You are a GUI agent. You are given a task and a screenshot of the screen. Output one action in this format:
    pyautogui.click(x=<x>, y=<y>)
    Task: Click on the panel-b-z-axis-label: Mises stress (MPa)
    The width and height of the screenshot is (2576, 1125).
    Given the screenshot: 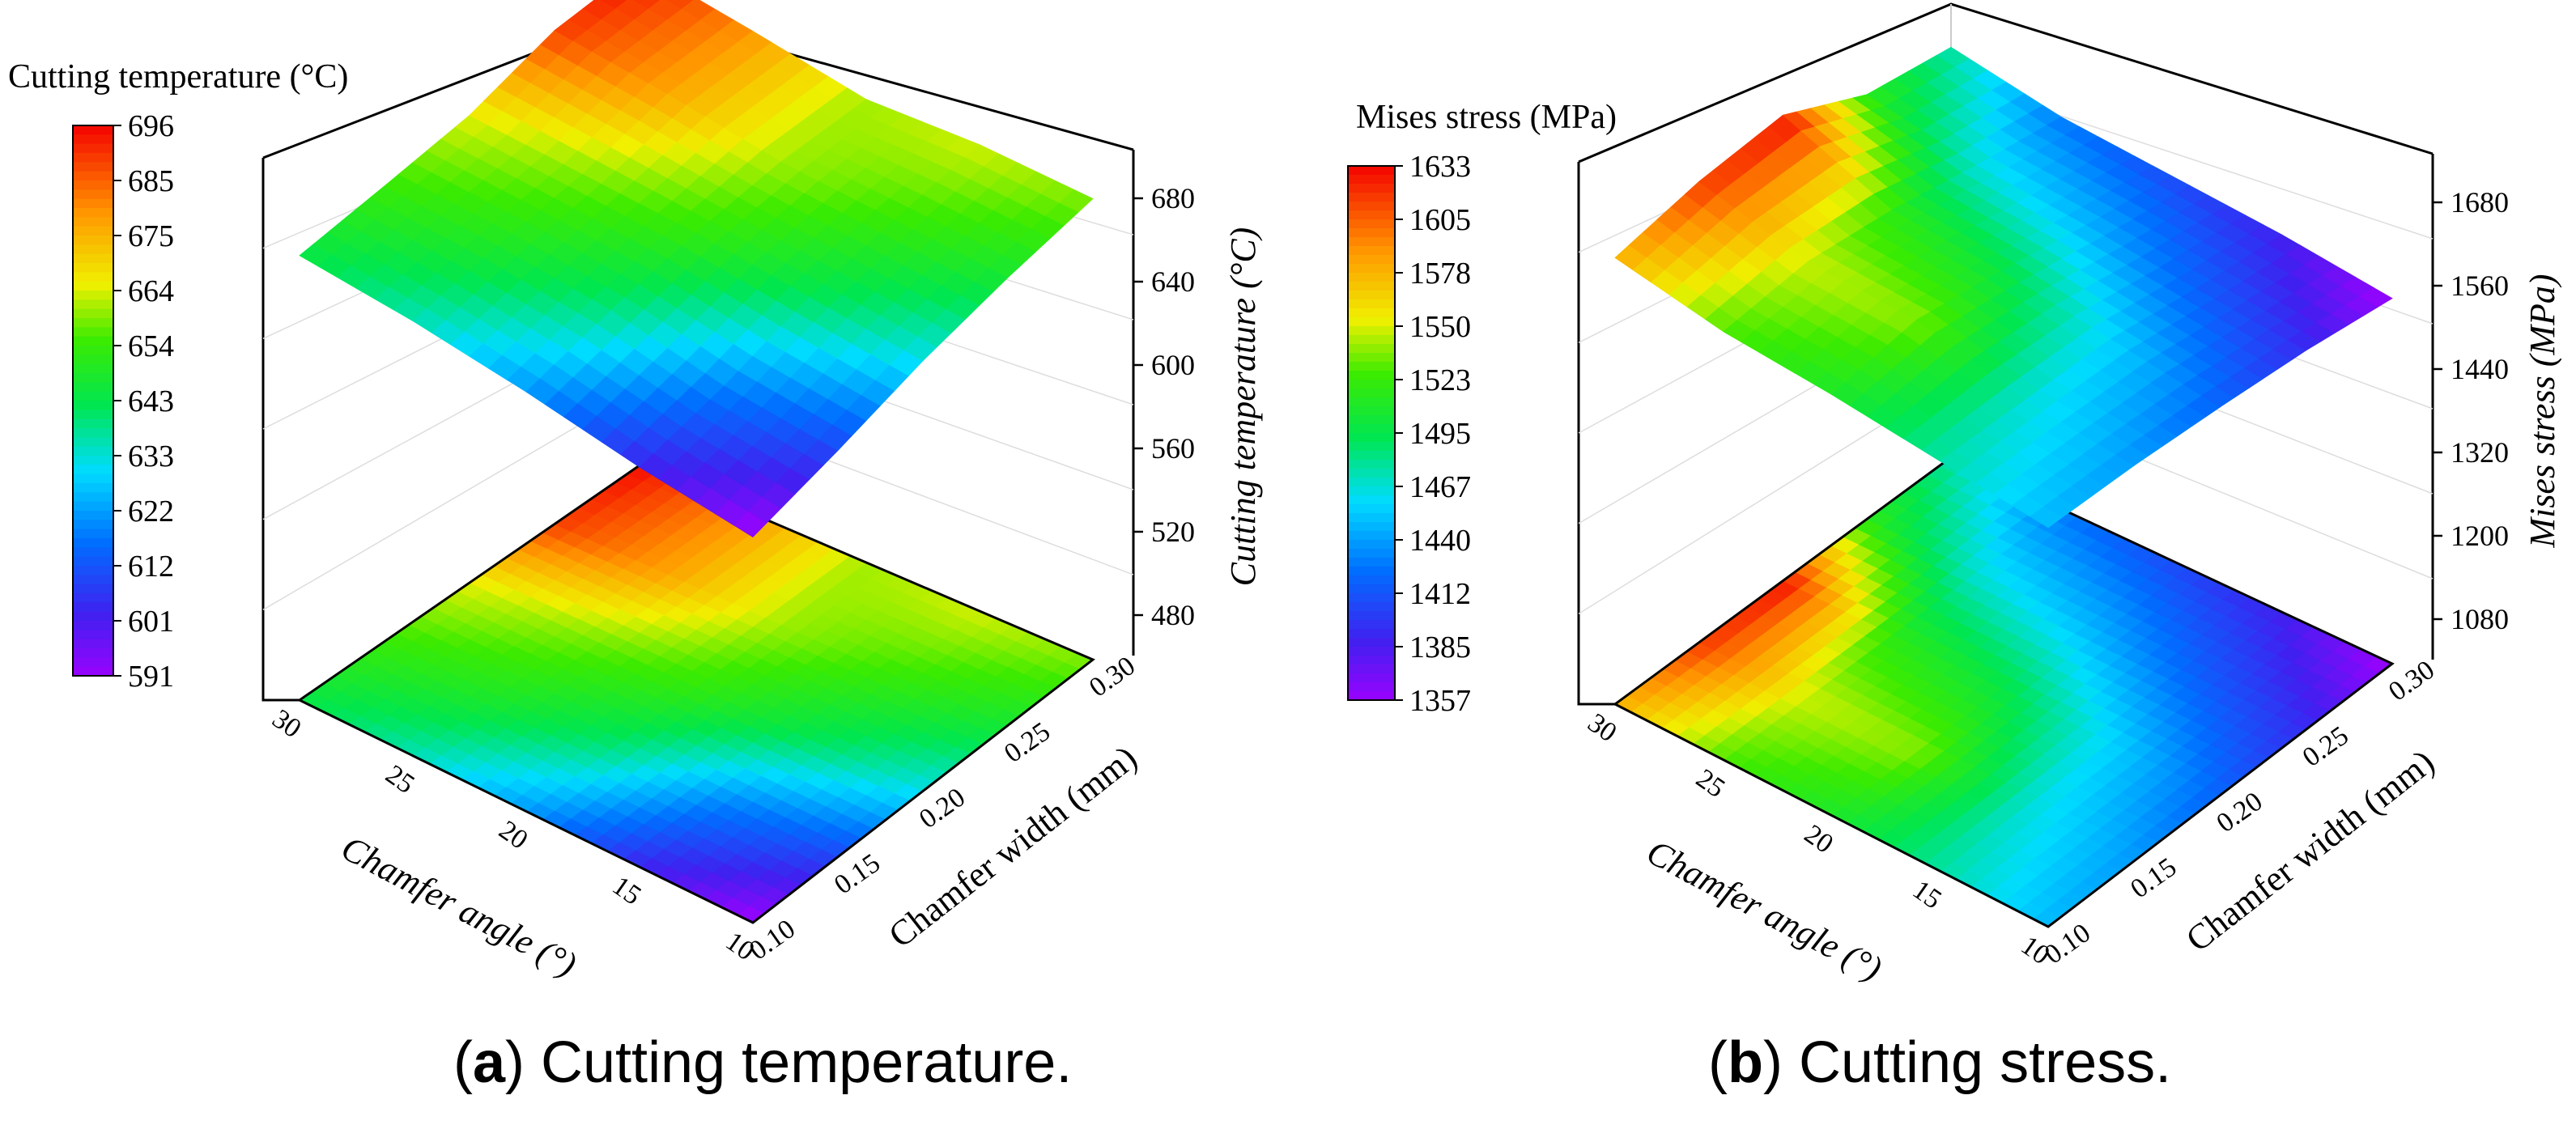 What is the action you would take?
    pyautogui.click(x=2543, y=411)
    